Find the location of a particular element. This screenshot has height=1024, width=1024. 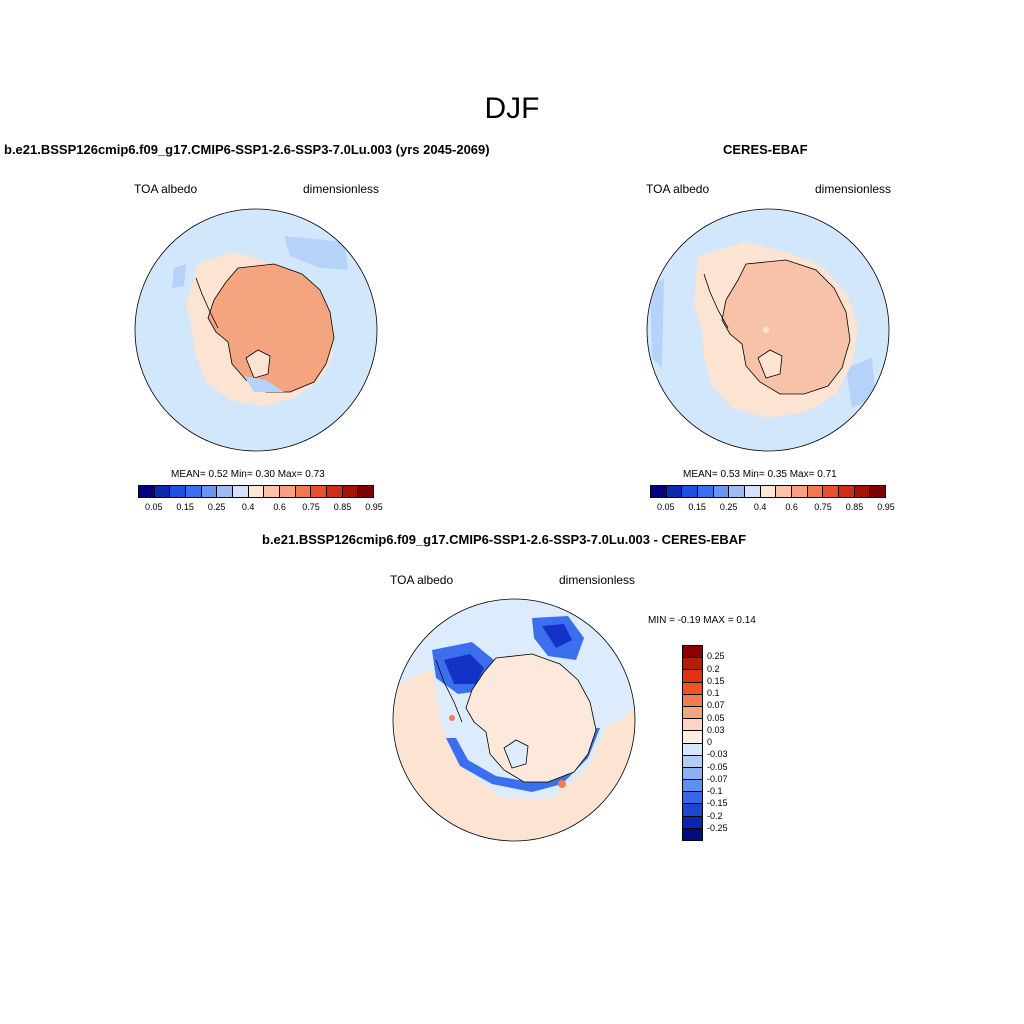

model-units-label: dimensionless is located at coordinates (341, 189).